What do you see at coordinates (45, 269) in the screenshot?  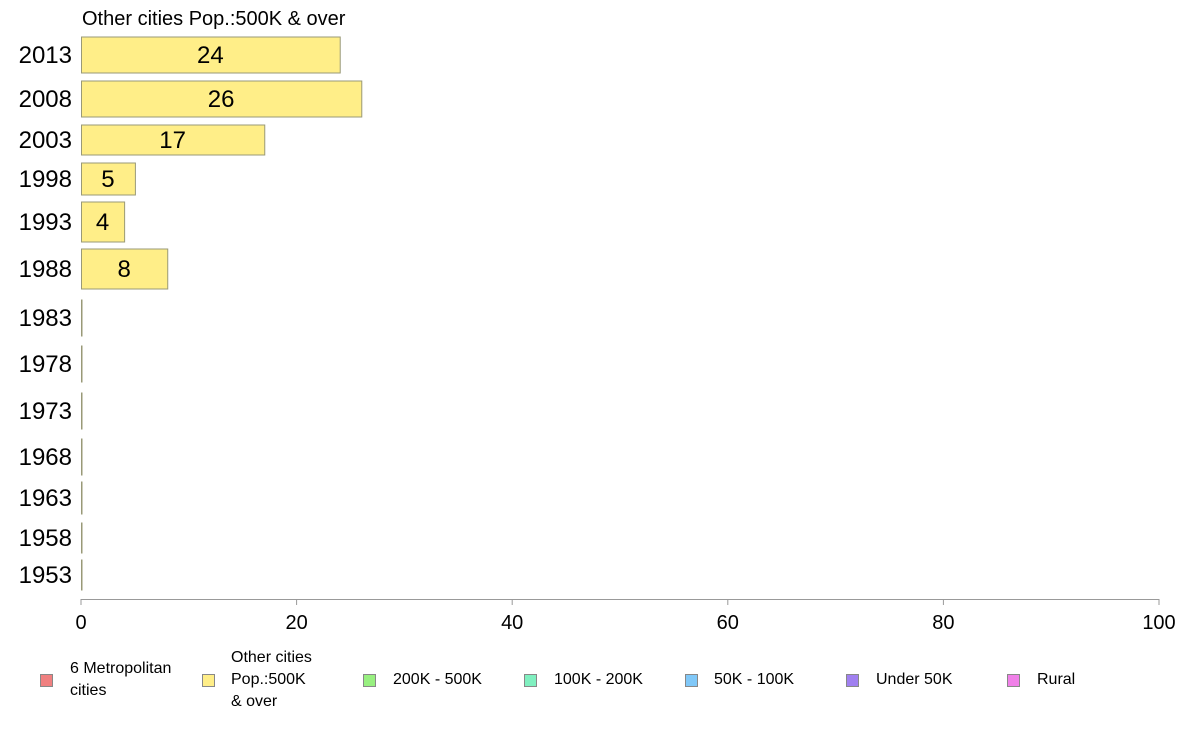 I see `y-tick-label: 1988` at bounding box center [45, 269].